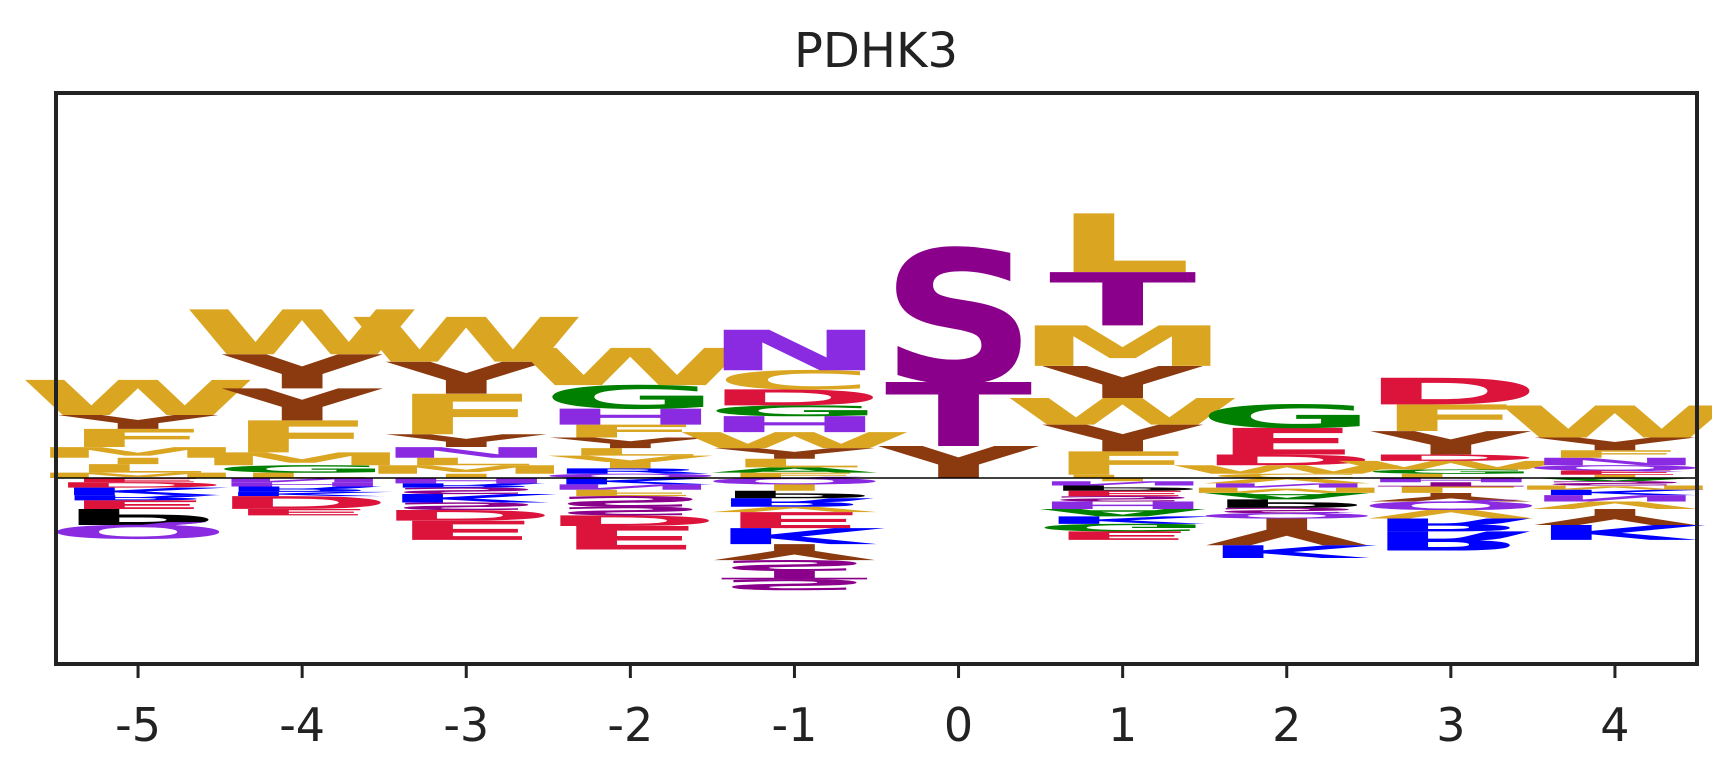 The image size is (1712, 773). What do you see at coordinates (466, 725) in the screenshot?
I see `x-tick-label: -3` at bounding box center [466, 725].